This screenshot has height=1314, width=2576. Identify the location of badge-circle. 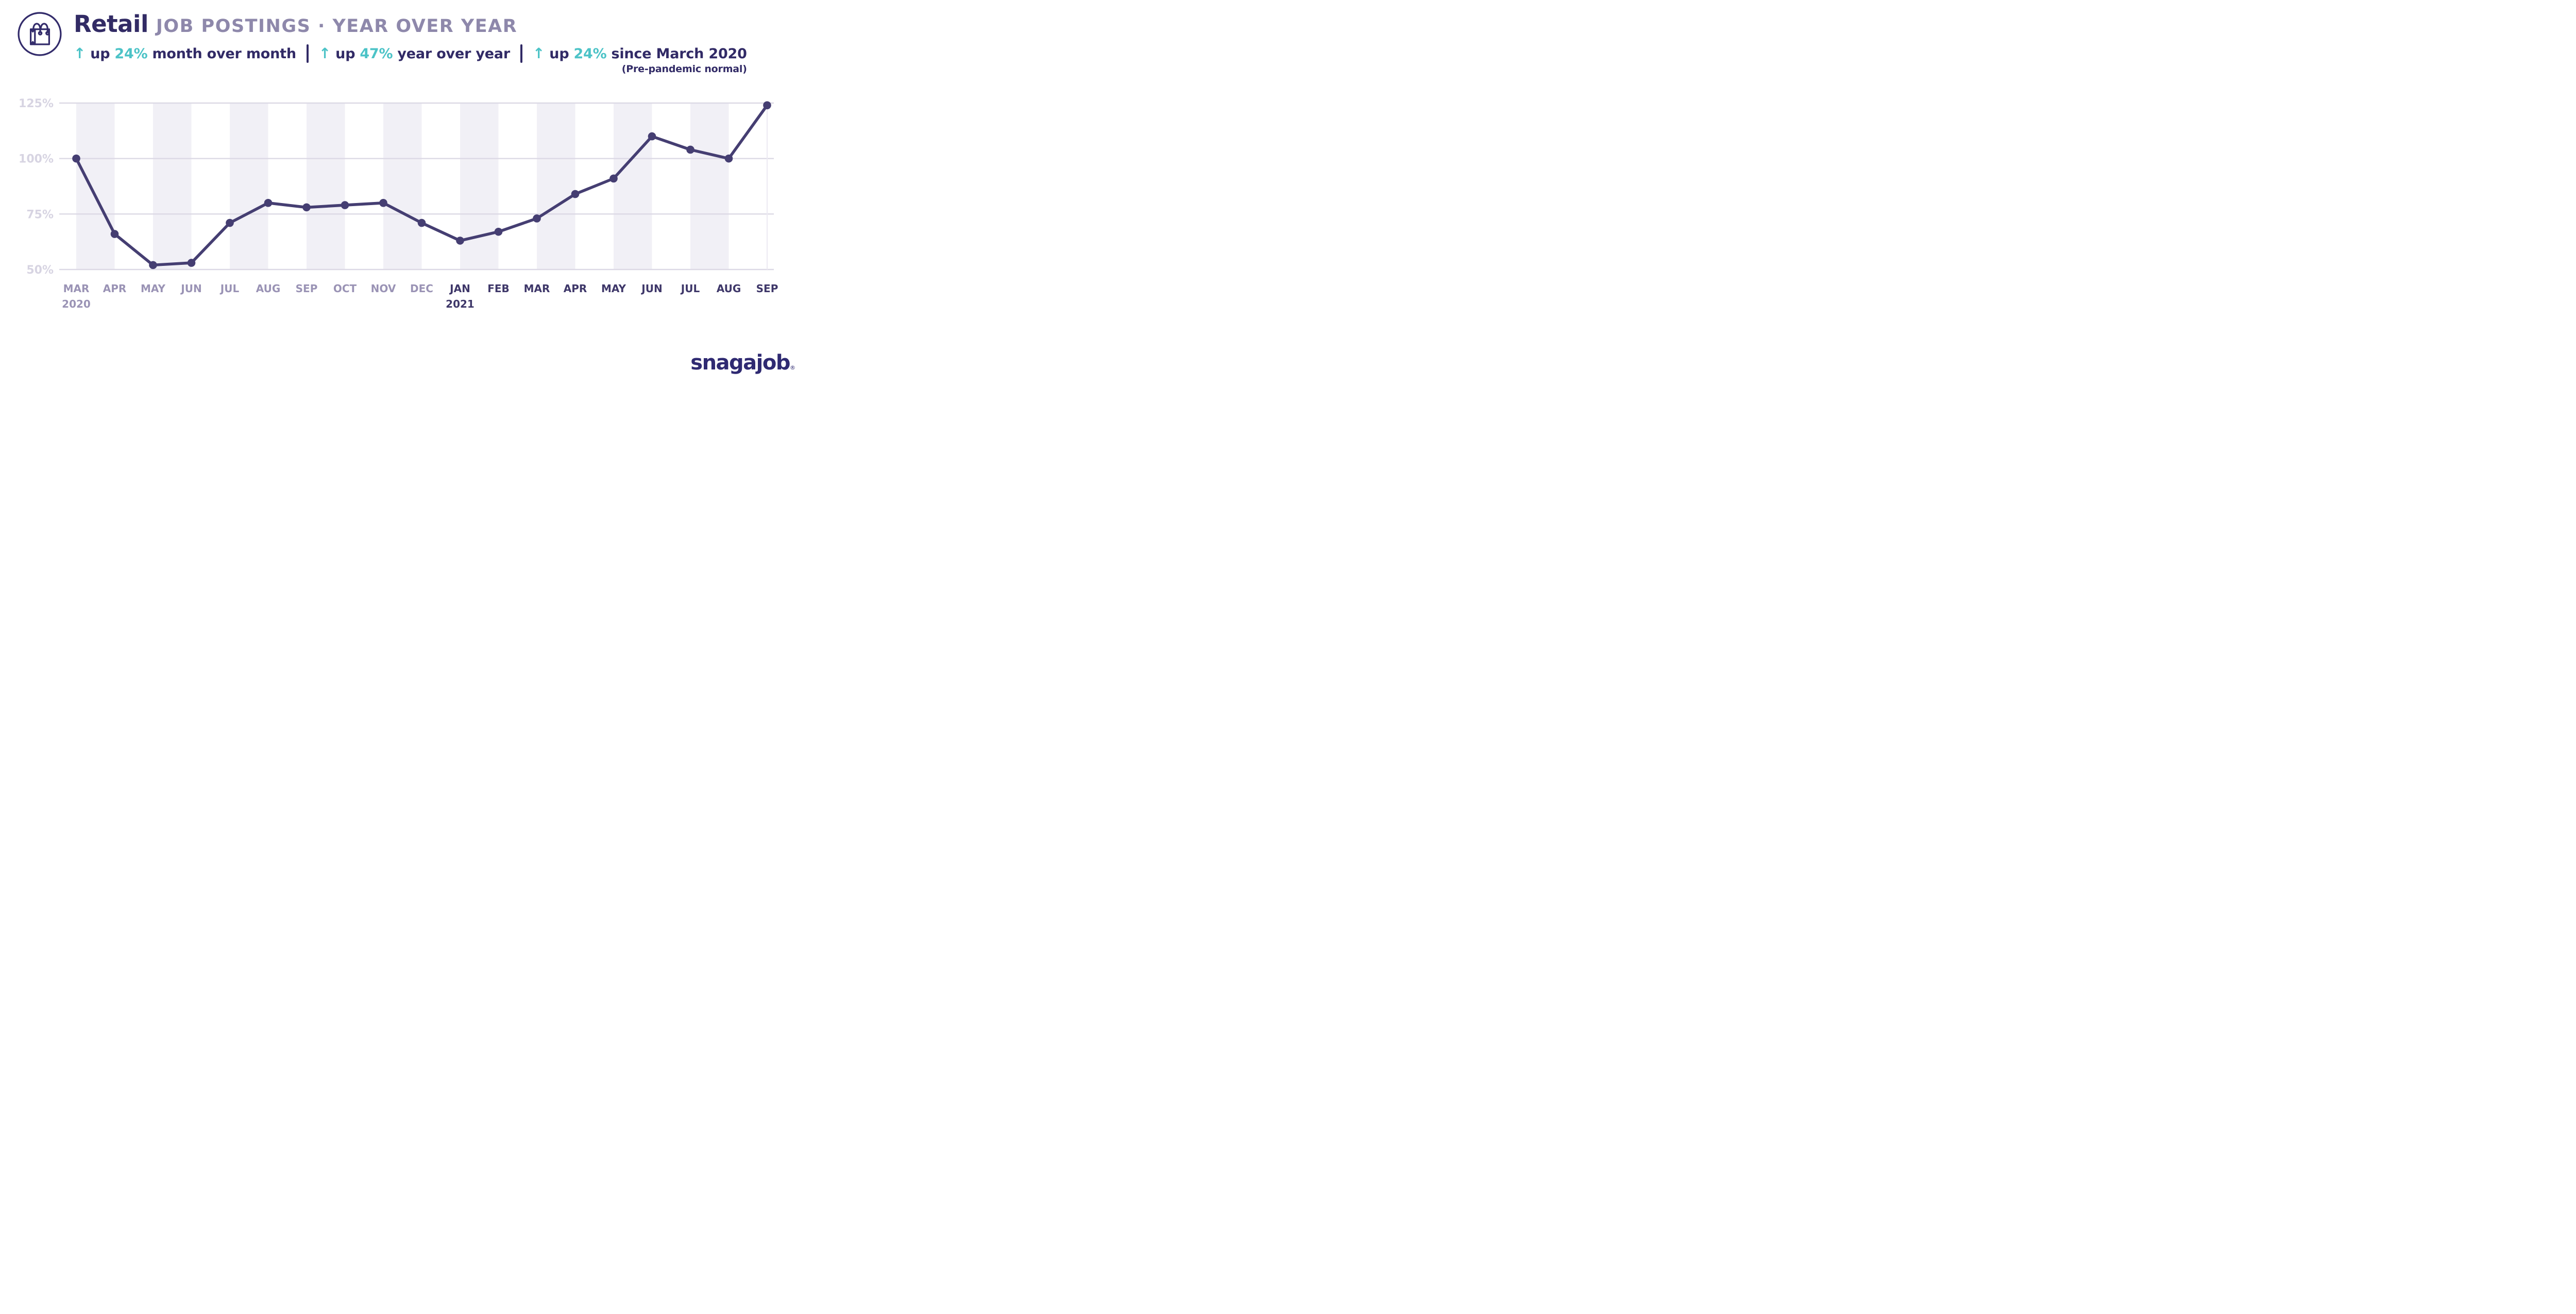
(40, 34).